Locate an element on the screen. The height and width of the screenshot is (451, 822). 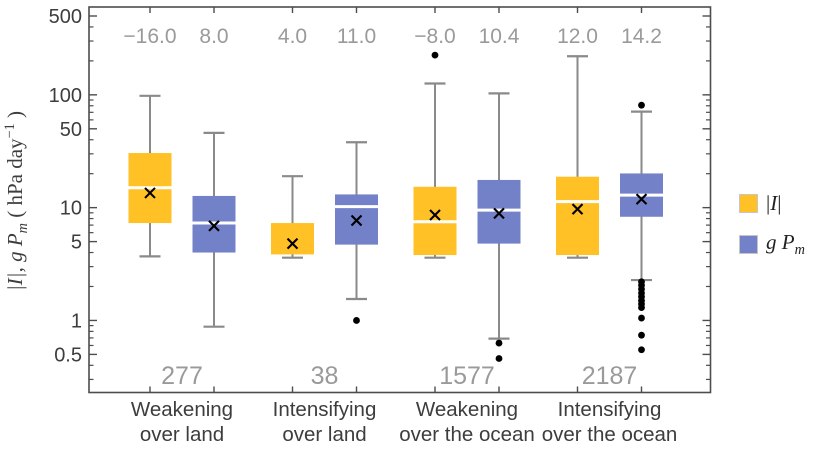
y-axis-unit-close: ) is located at coordinates (15, 117).